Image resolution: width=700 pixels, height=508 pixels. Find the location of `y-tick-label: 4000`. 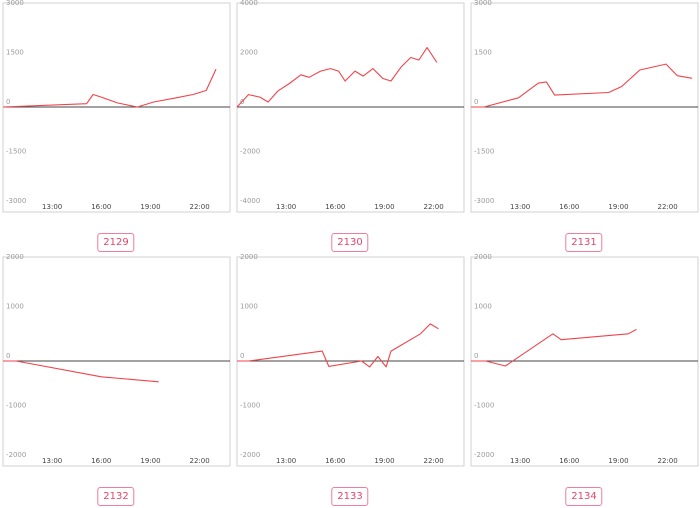

y-tick-label: 4000 is located at coordinates (249, 3).